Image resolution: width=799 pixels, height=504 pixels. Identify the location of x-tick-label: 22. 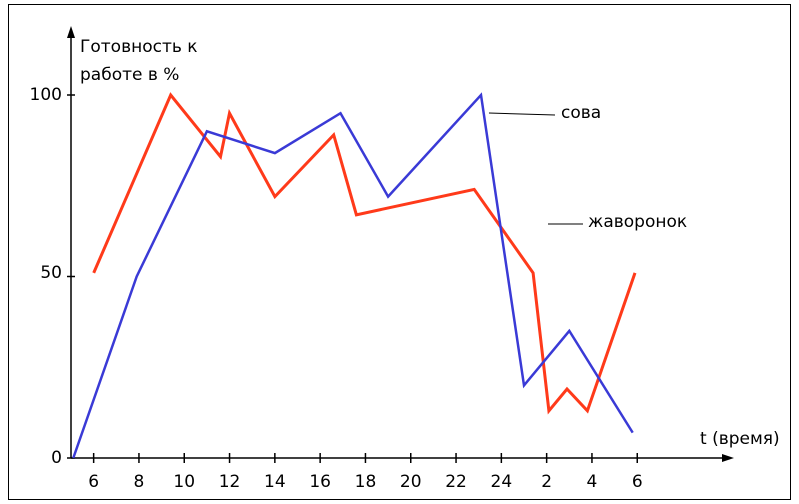
(456, 482).